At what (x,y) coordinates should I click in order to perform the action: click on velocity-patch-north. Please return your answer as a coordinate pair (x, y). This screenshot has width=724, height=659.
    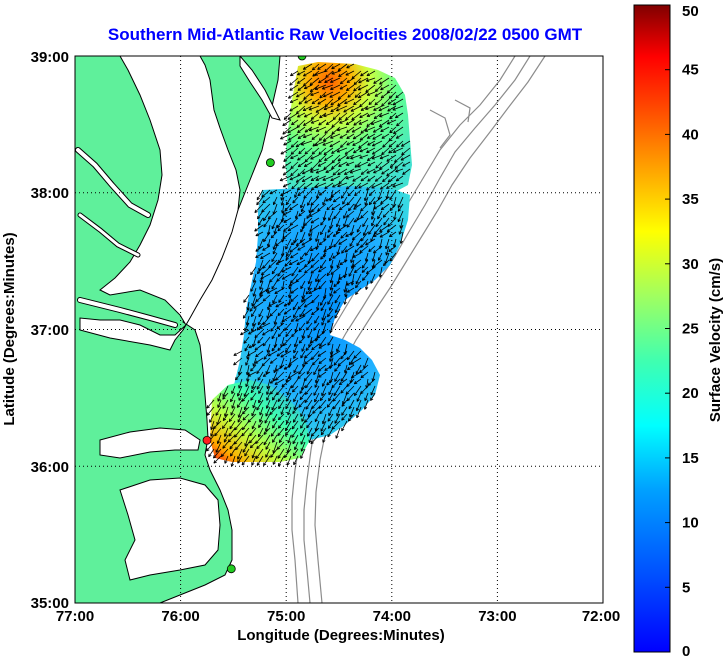
    Looking at the image, I should click on (348, 127).